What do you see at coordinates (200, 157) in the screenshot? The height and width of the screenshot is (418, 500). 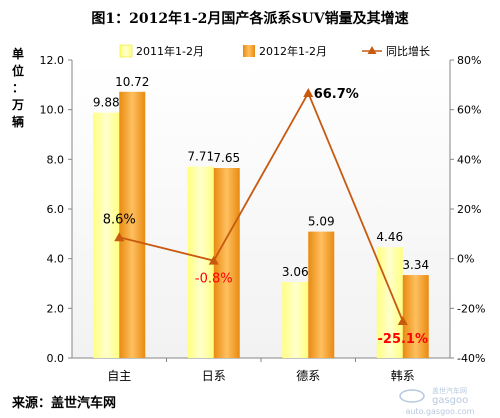 I see `bar-label: 7.71` at bounding box center [200, 157].